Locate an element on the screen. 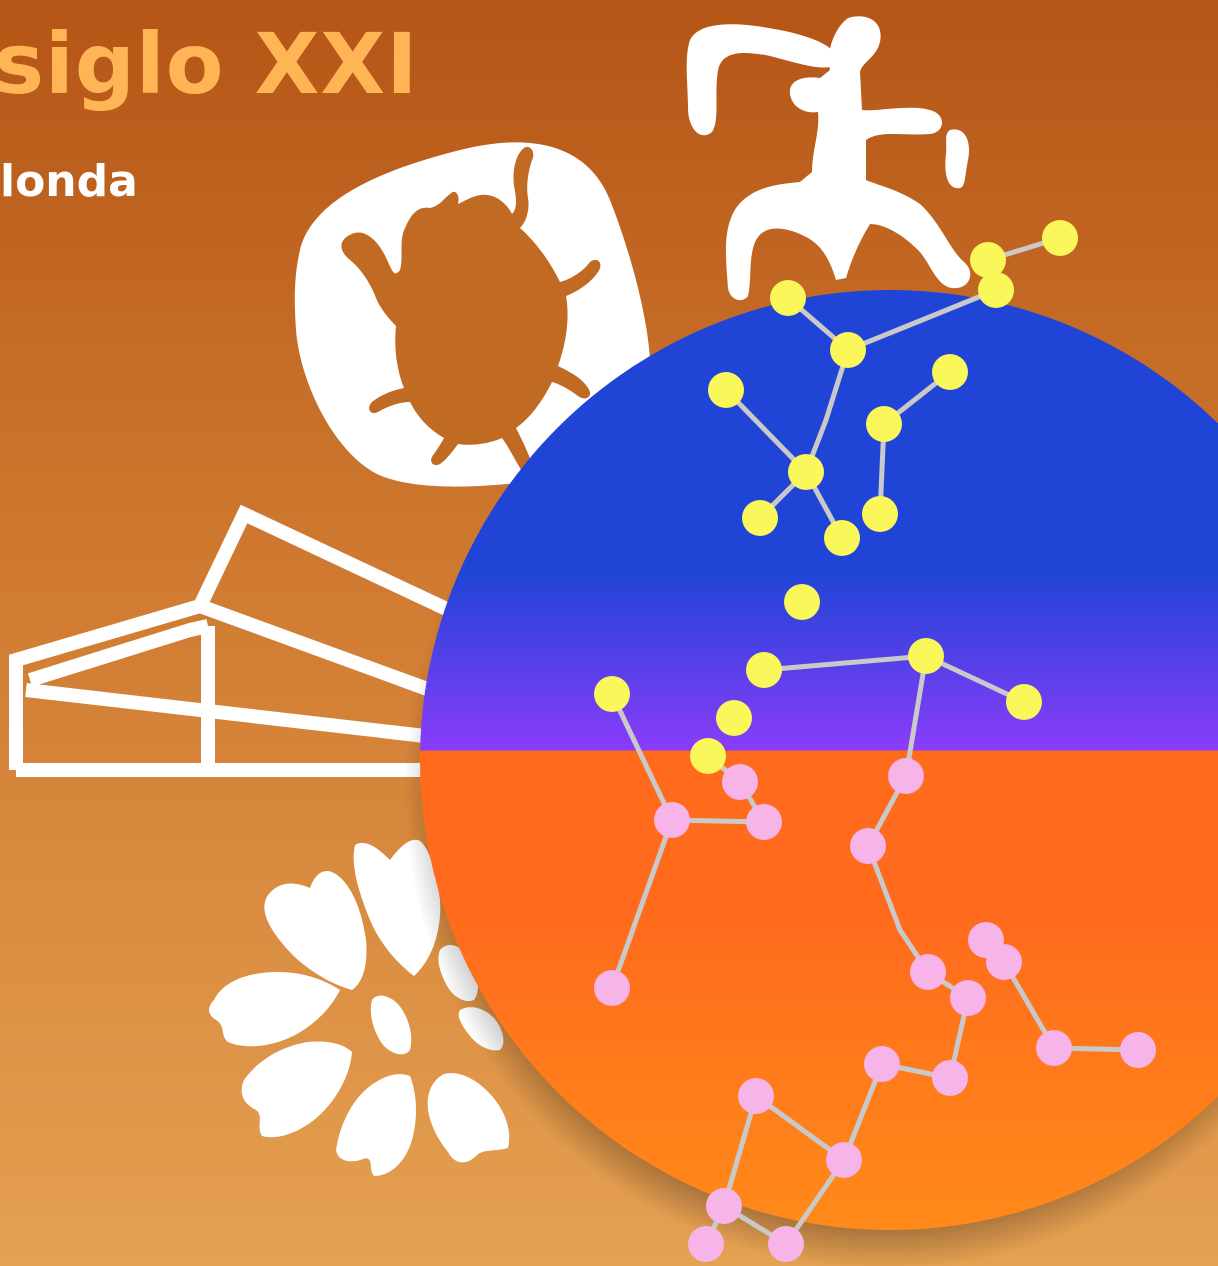  page-subtitle: londa is located at coordinates (69, 181).